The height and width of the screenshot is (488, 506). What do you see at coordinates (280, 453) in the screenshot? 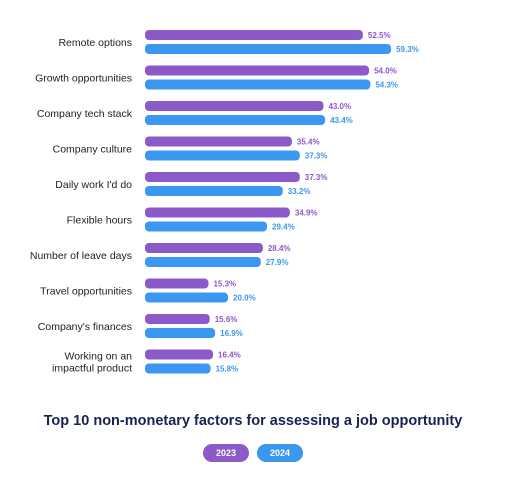
I see `legend-item-2024: 2024` at bounding box center [280, 453].